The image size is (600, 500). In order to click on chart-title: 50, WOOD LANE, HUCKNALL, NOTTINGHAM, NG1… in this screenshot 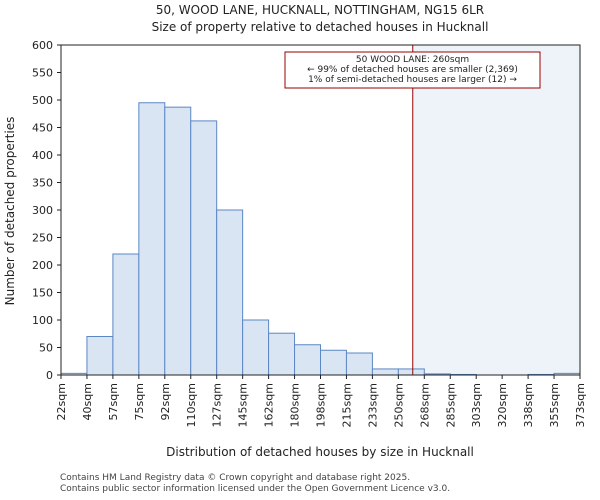, I will do `click(320, 10)`.